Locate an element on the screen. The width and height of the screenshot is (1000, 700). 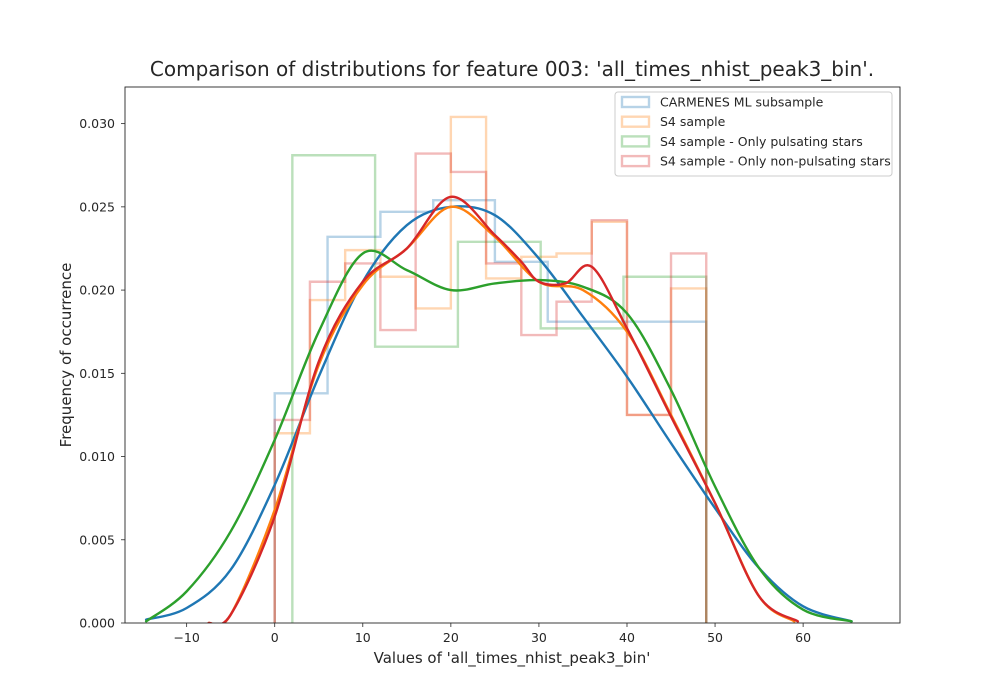
y-tick-label: 0.030 is located at coordinates (97, 123).